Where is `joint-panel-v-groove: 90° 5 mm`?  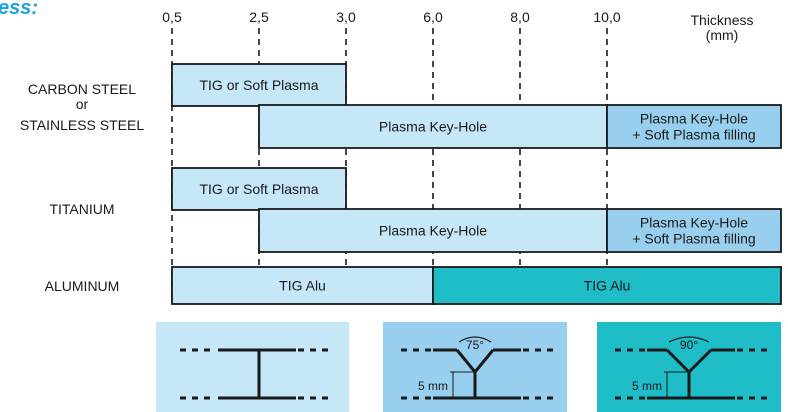 joint-panel-v-groove: 90° 5 mm is located at coordinates (689, 367).